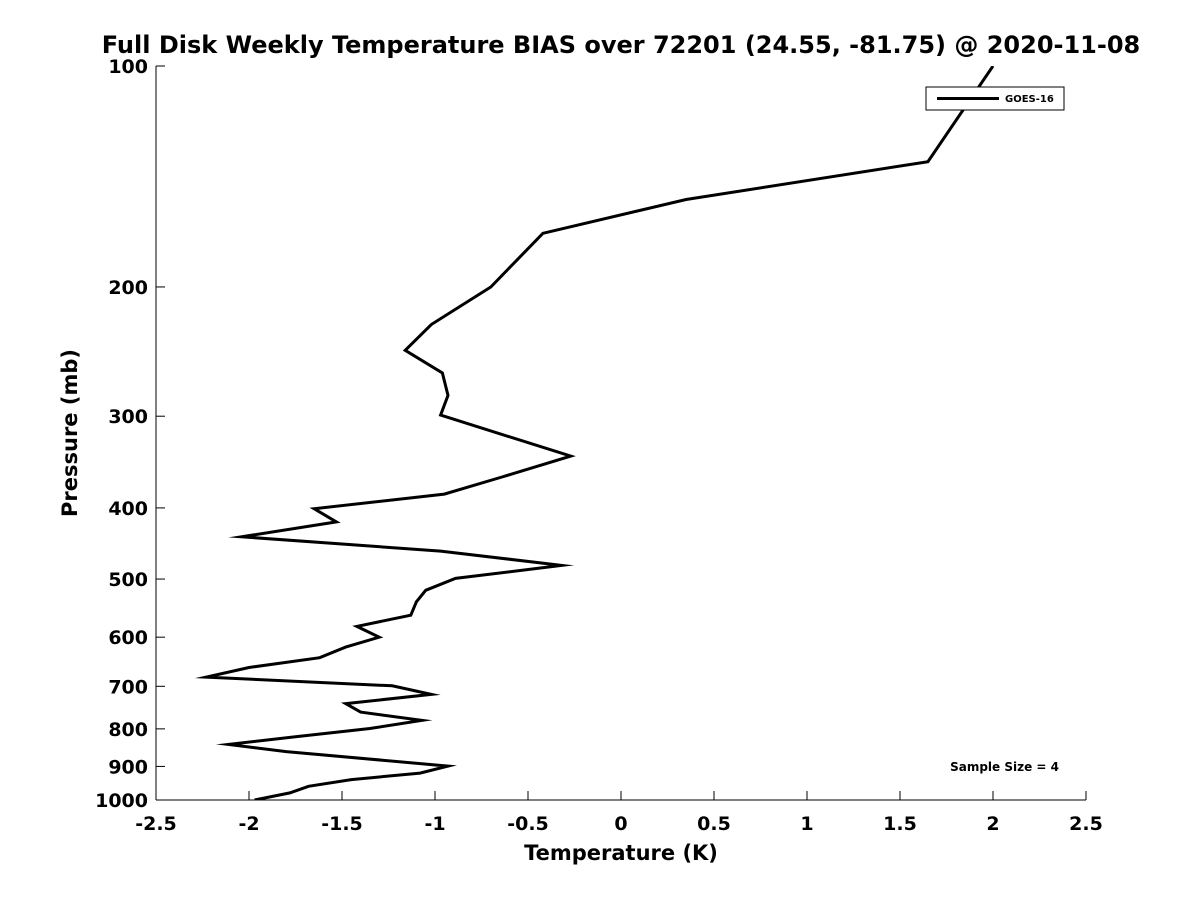  Describe the element at coordinates (900, 824) in the screenshot. I see `x-tick-label: 1.5` at that location.